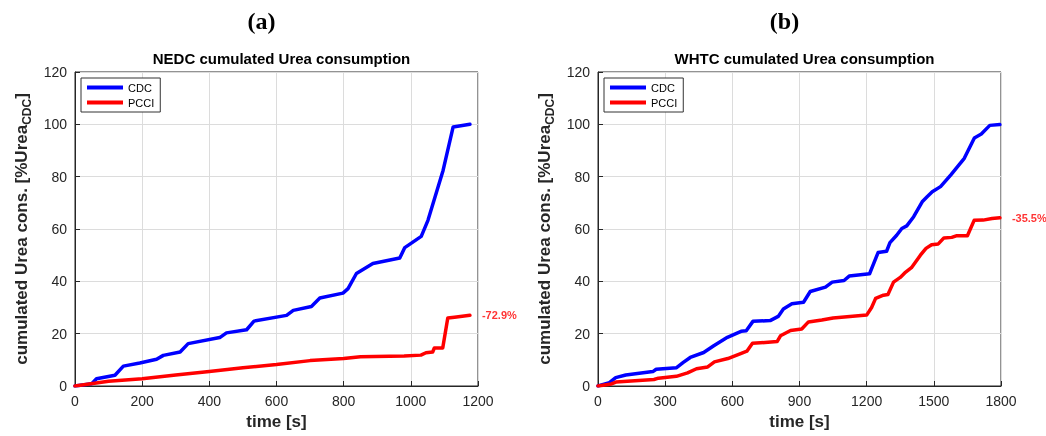  What do you see at coordinates (281, 58) in the screenshot?
I see `chart-title: NEDC cumulated Urea consumption` at bounding box center [281, 58].